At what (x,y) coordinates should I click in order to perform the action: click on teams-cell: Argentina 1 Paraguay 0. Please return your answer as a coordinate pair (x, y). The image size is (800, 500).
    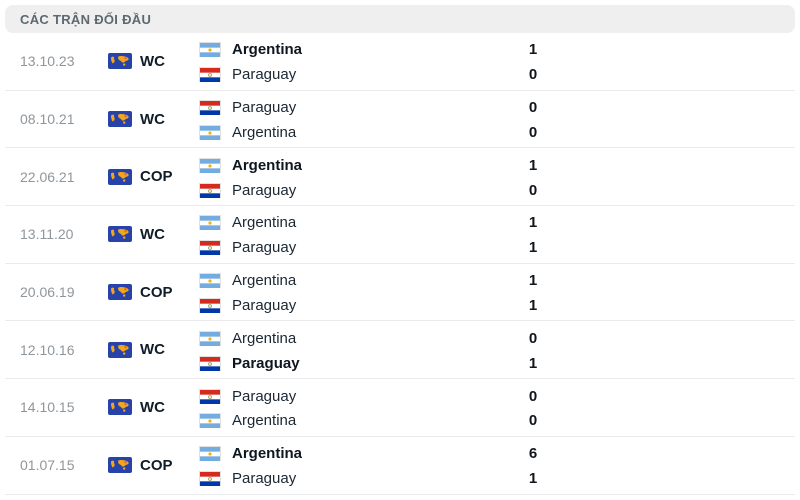
    Looking at the image, I should click on (497, 61).